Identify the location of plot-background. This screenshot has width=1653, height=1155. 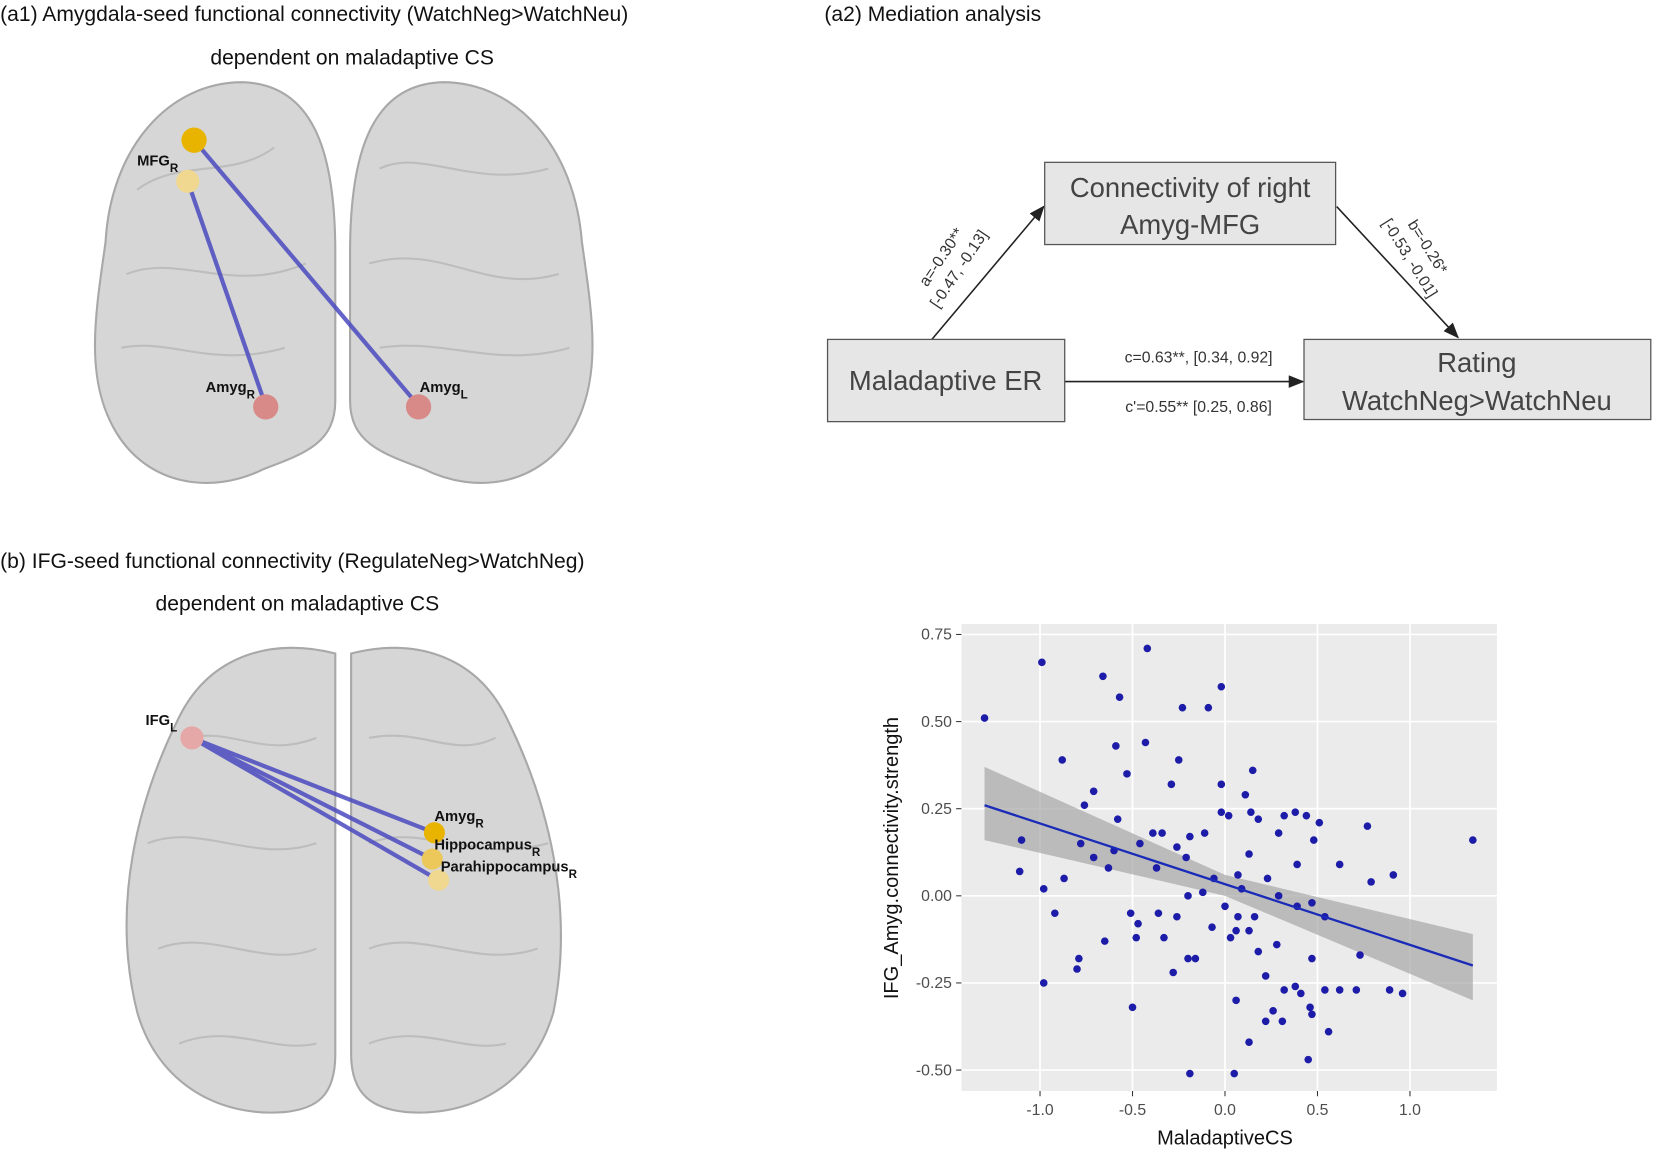
(1229, 857).